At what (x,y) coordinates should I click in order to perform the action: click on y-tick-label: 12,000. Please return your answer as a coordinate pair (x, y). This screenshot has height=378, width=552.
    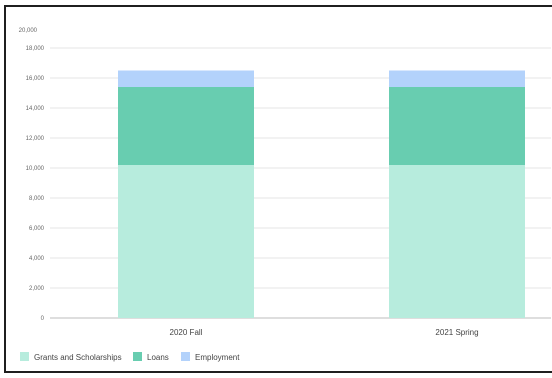
    Looking at the image, I should click on (35, 139).